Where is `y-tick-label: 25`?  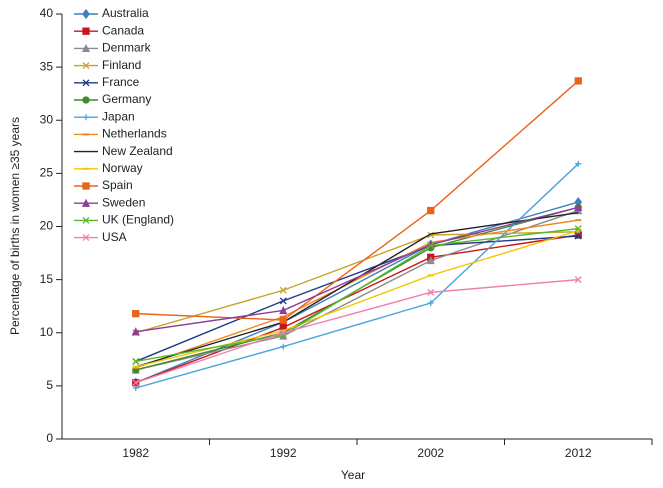
y-tick-label: 25 is located at coordinates (47, 173).